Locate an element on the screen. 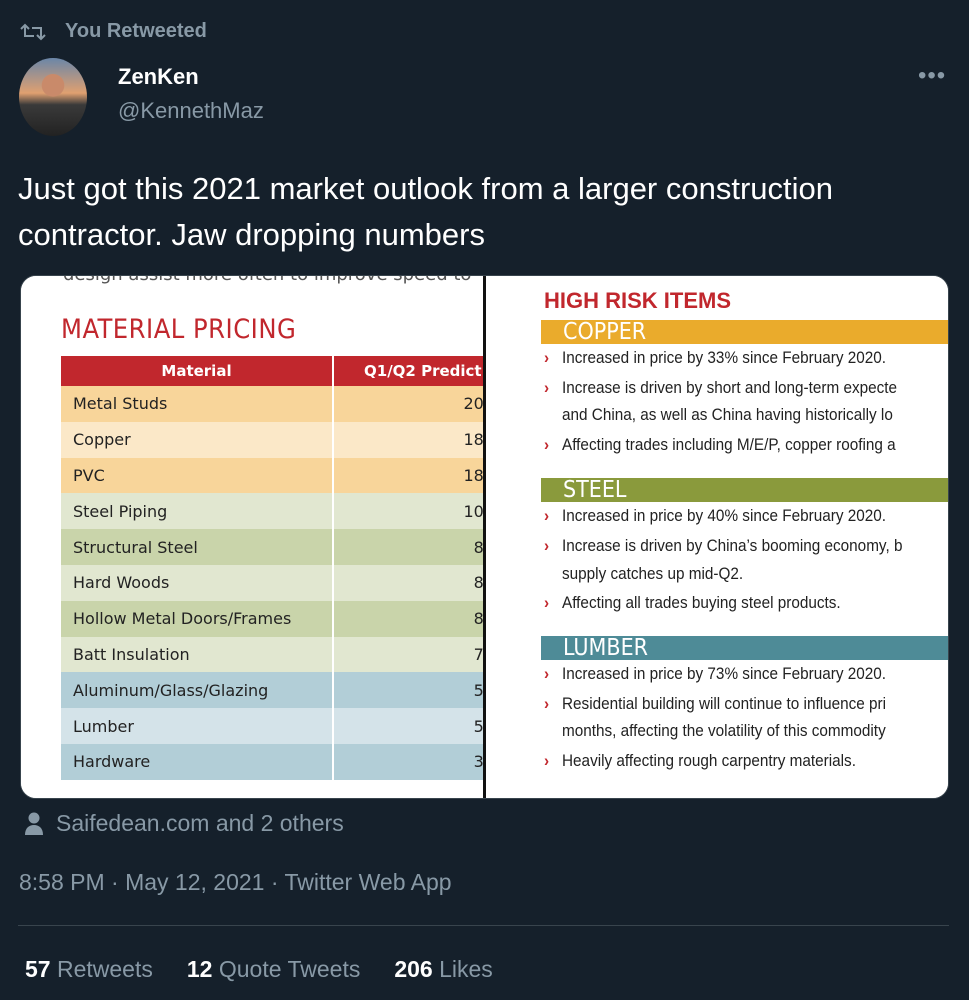  material-cell: Structural Steel is located at coordinates (197, 547).